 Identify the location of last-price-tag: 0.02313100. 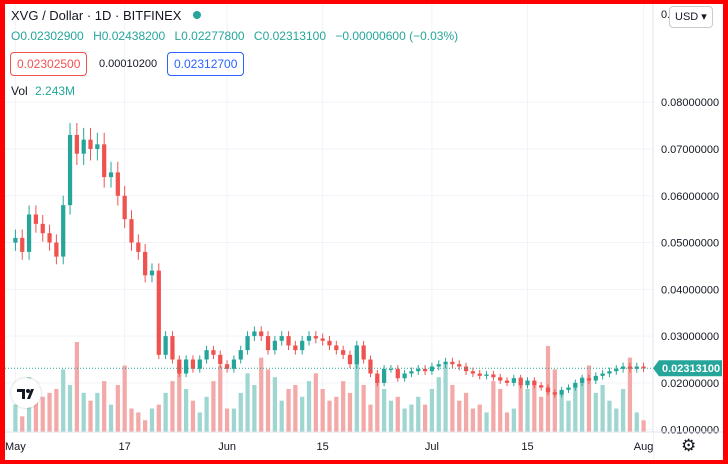
(687, 368).